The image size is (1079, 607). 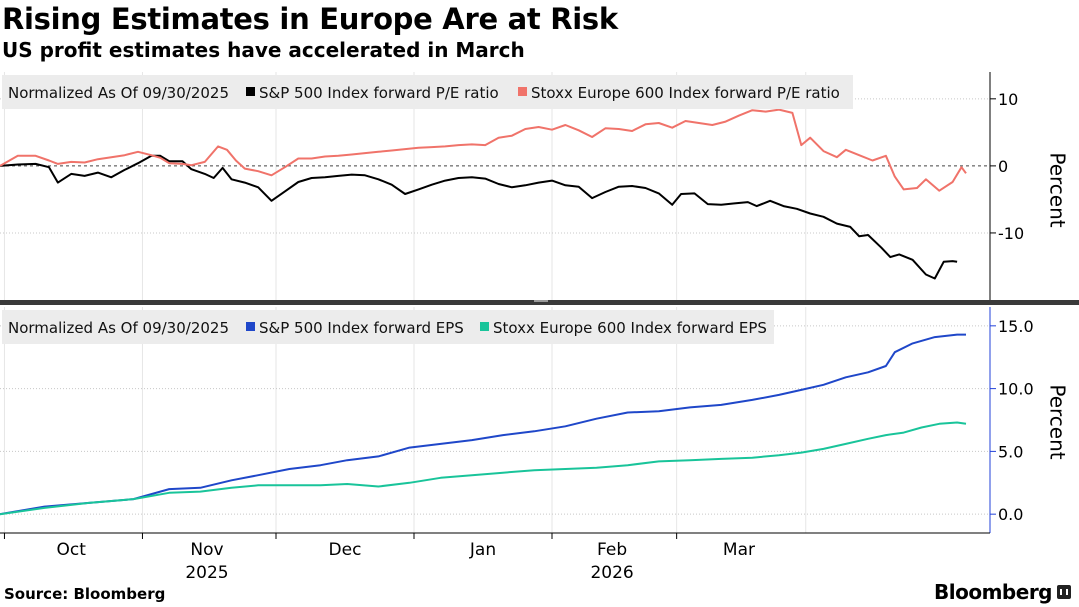 I want to click on x-tick-label: Dec, so click(x=345, y=550).